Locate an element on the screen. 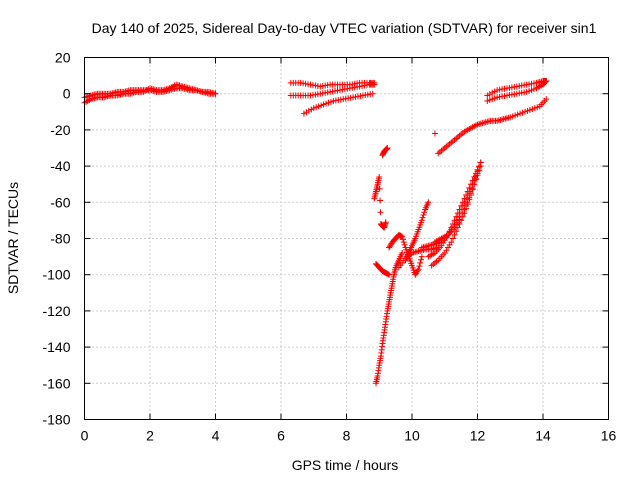  series-arc-2b is located at coordinates (332, 90).